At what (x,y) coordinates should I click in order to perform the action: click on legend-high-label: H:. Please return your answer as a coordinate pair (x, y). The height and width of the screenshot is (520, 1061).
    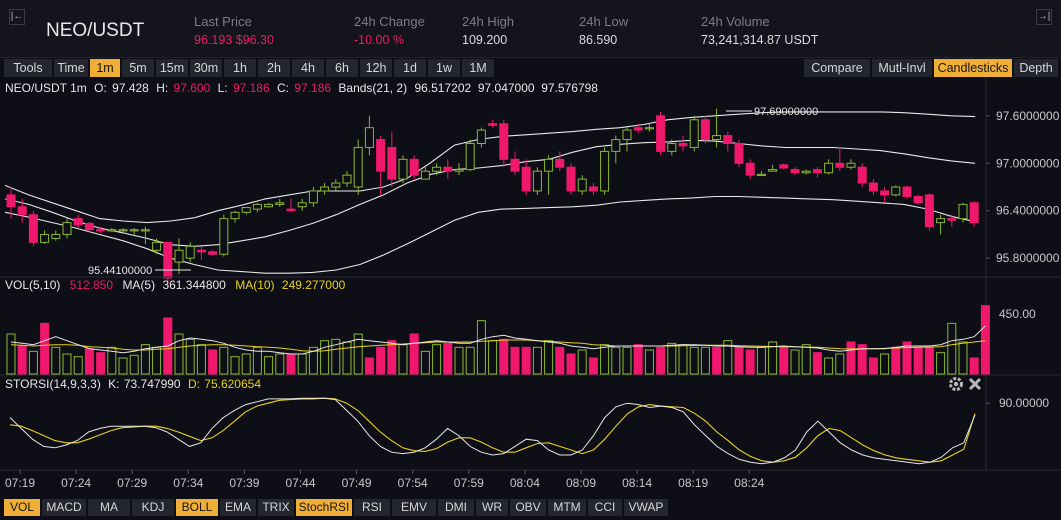
    Looking at the image, I should click on (162, 88).